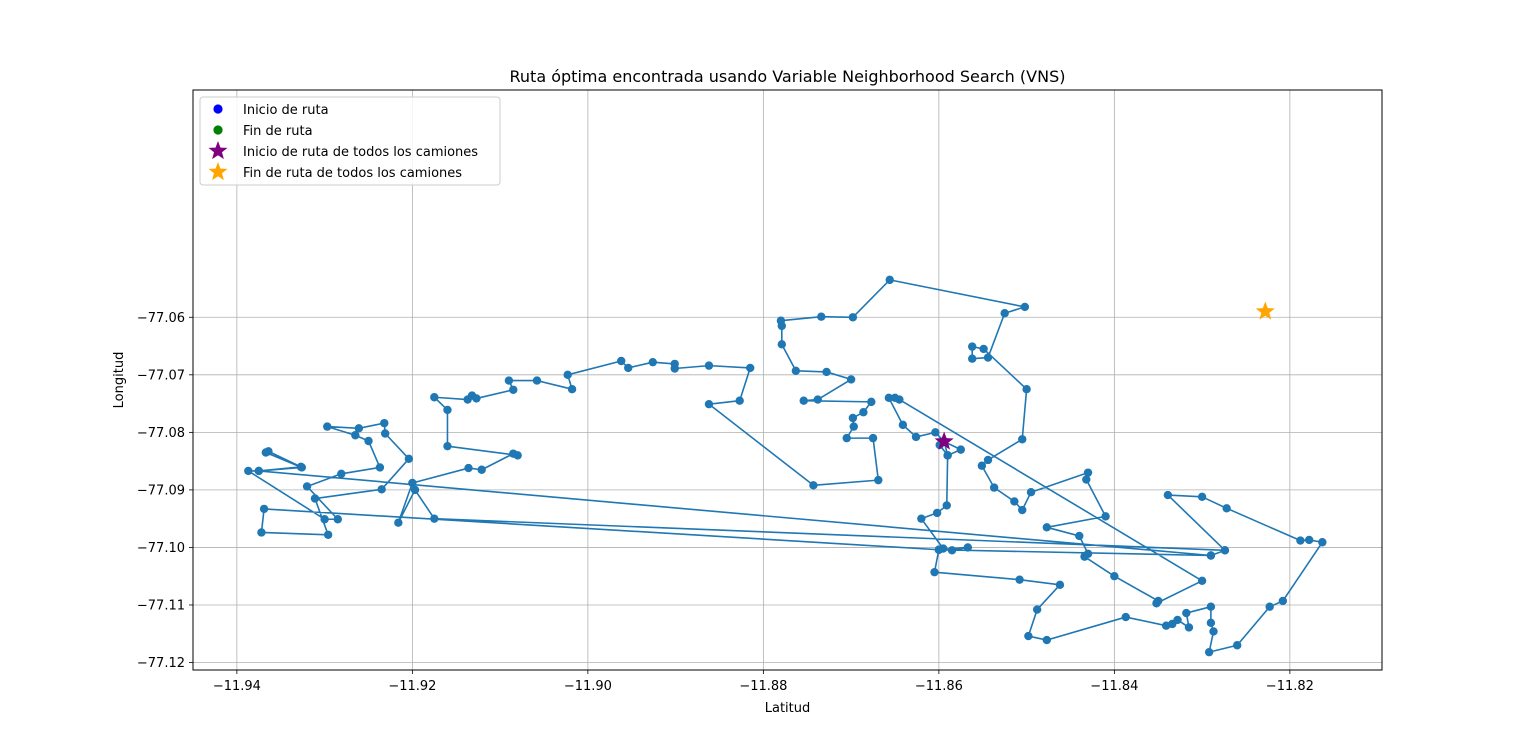  Describe the element at coordinates (161, 605) in the screenshot. I see `y-tick-label: −77.11` at that location.